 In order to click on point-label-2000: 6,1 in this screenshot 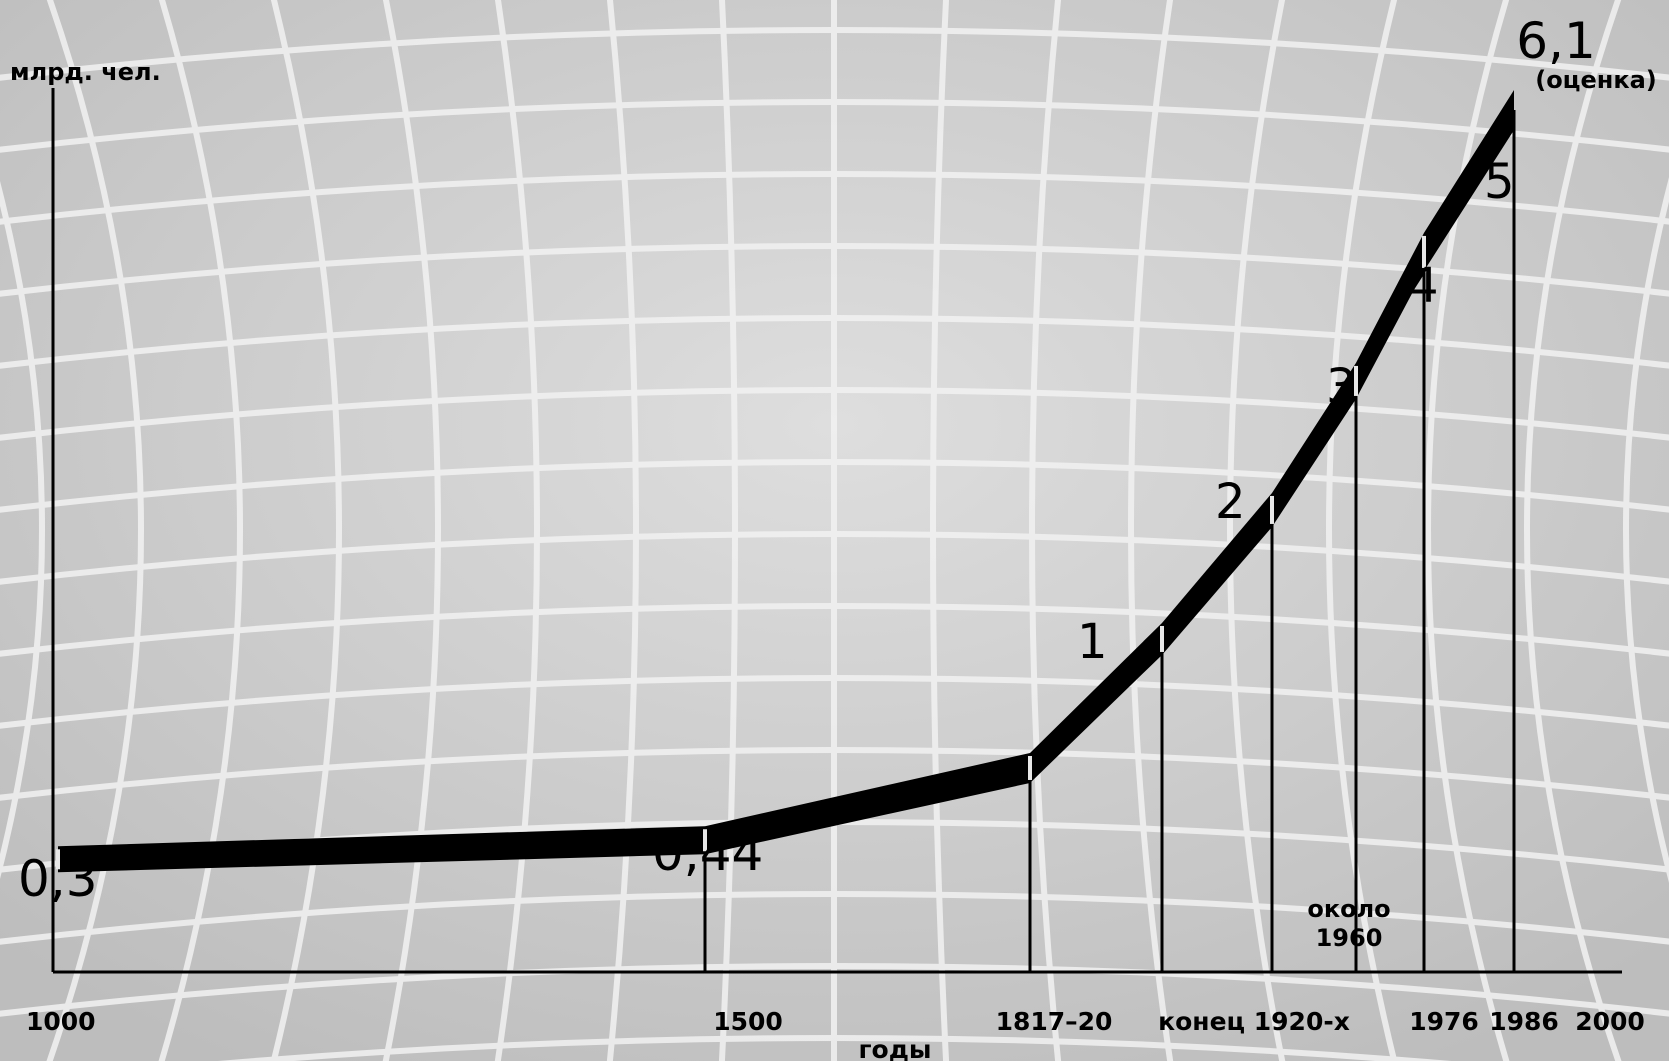, I will do `click(1556, 41)`.